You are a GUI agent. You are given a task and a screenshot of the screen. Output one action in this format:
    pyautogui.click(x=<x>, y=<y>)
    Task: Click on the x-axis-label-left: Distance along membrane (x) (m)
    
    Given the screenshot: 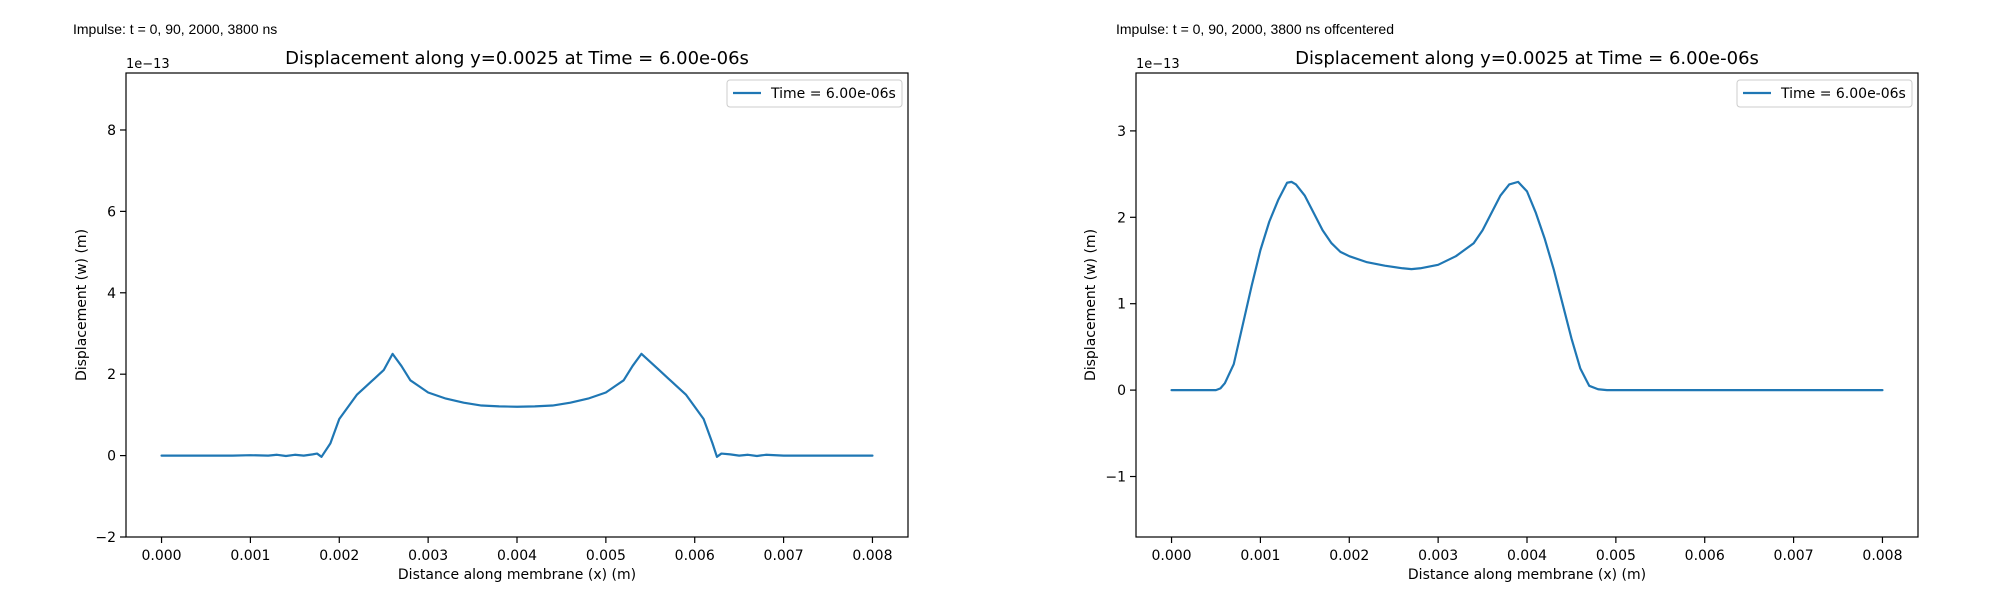 What is the action you would take?
    pyautogui.click(x=517, y=575)
    